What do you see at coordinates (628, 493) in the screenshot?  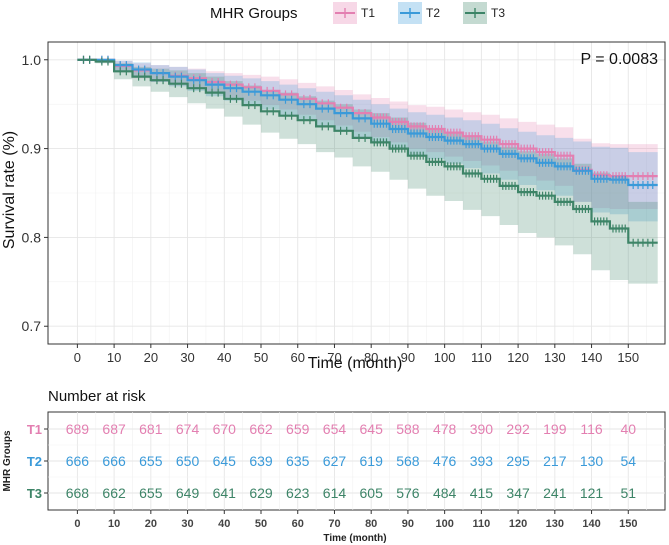 I see `risk-count: 51` at bounding box center [628, 493].